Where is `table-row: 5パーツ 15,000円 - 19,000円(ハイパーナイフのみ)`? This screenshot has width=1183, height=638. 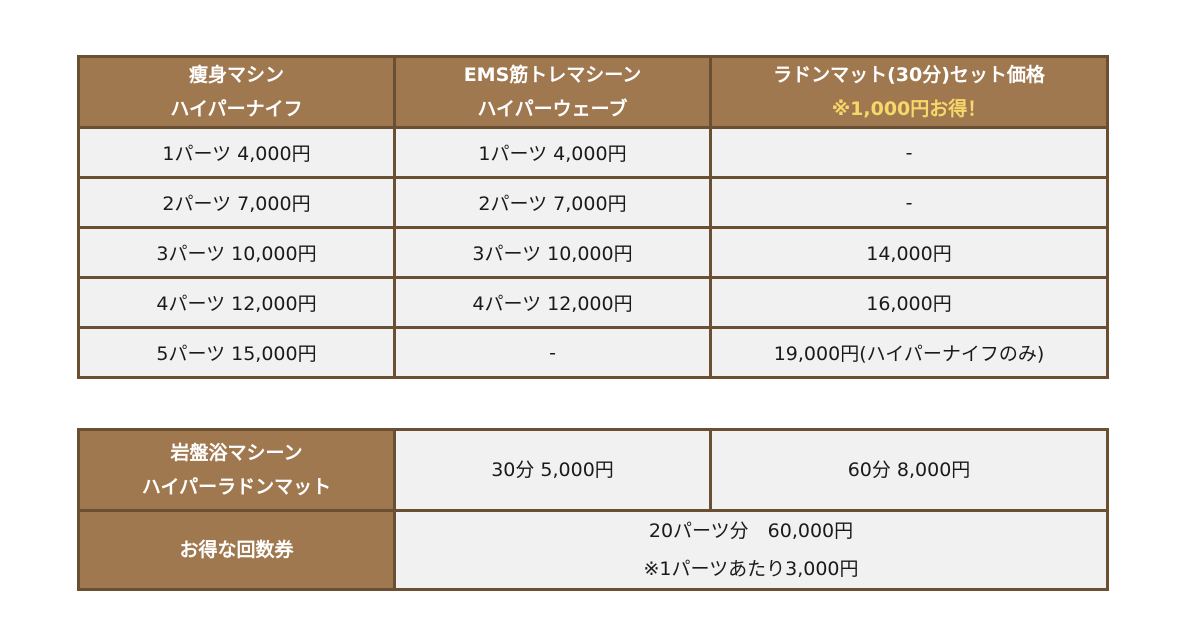
table-row: 5パーツ 15,000円 - 19,000円(ハイパーナイフのみ) is located at coordinates (593, 352).